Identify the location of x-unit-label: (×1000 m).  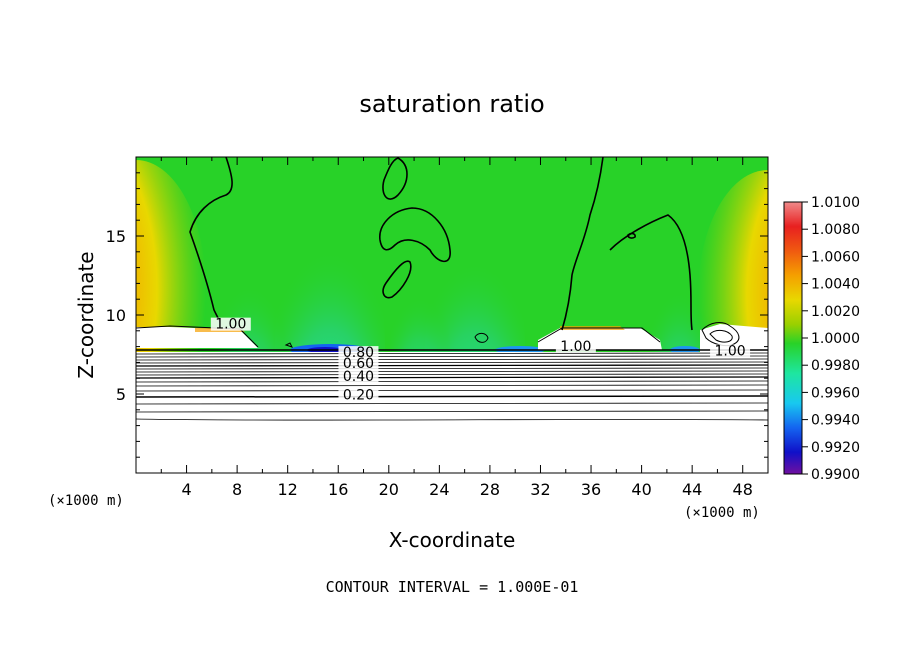
(722, 513).